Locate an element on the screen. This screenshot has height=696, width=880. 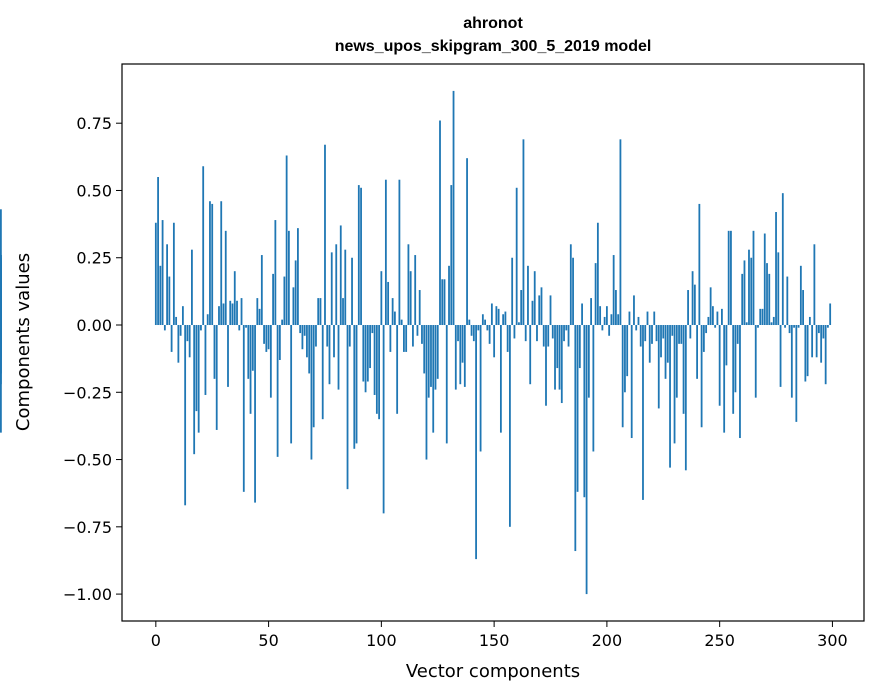
x-tick-label: 100 is located at coordinates (381, 640).